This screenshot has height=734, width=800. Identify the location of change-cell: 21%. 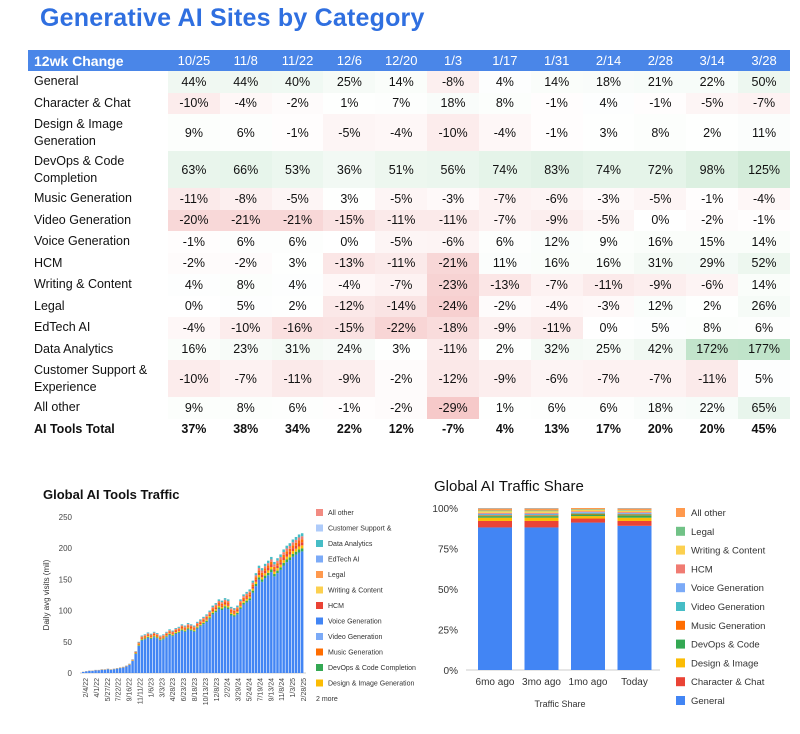
(660, 82).